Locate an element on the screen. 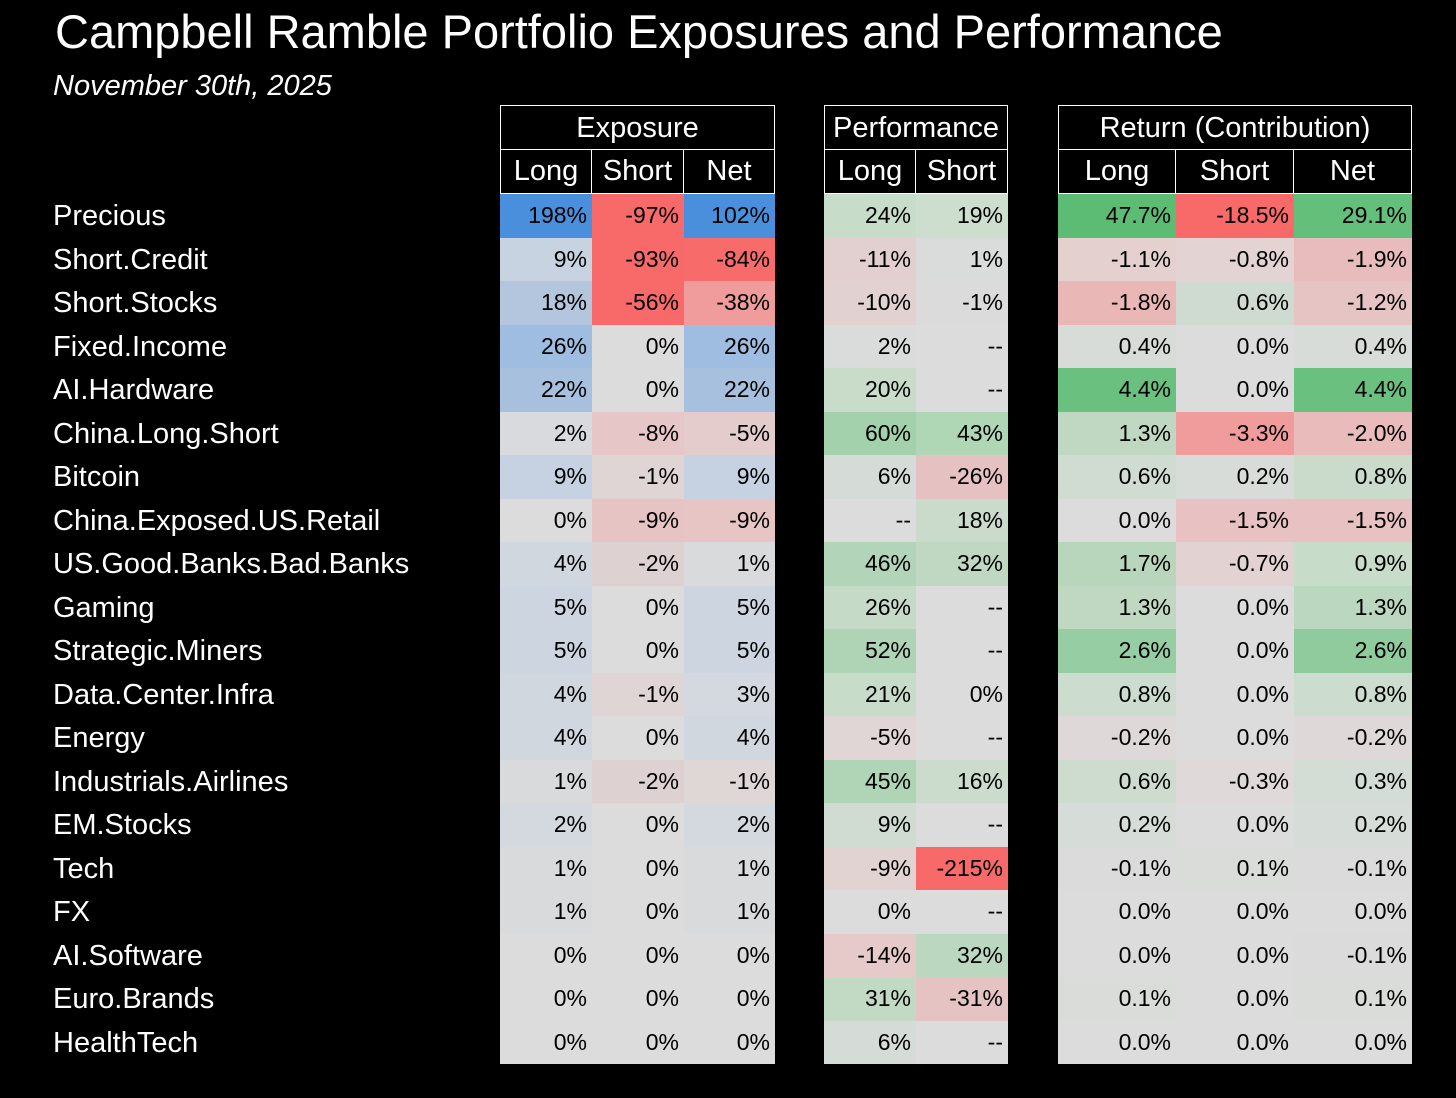 This screenshot has width=1456, height=1098. exposure-group-header: Exposure is located at coordinates (637, 127).